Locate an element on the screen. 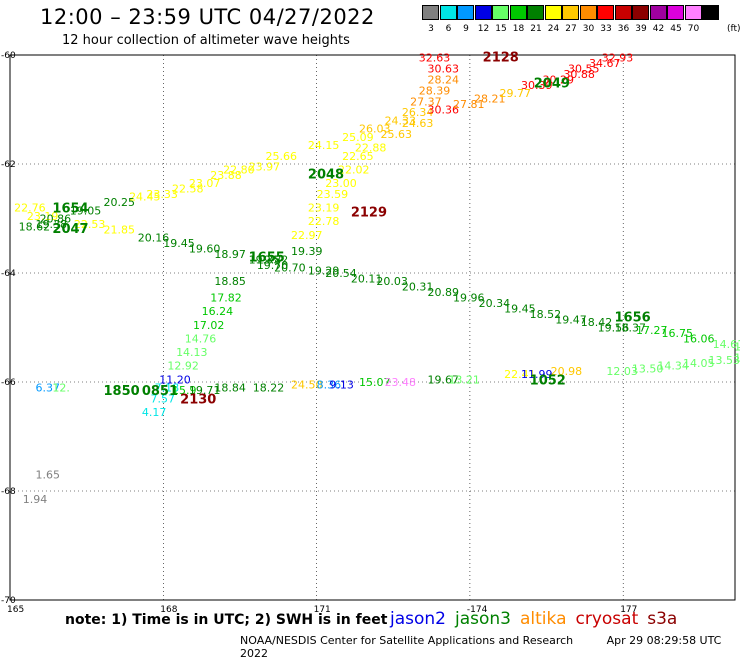  longitude-tick-label: 168 is located at coordinates (168, 610).